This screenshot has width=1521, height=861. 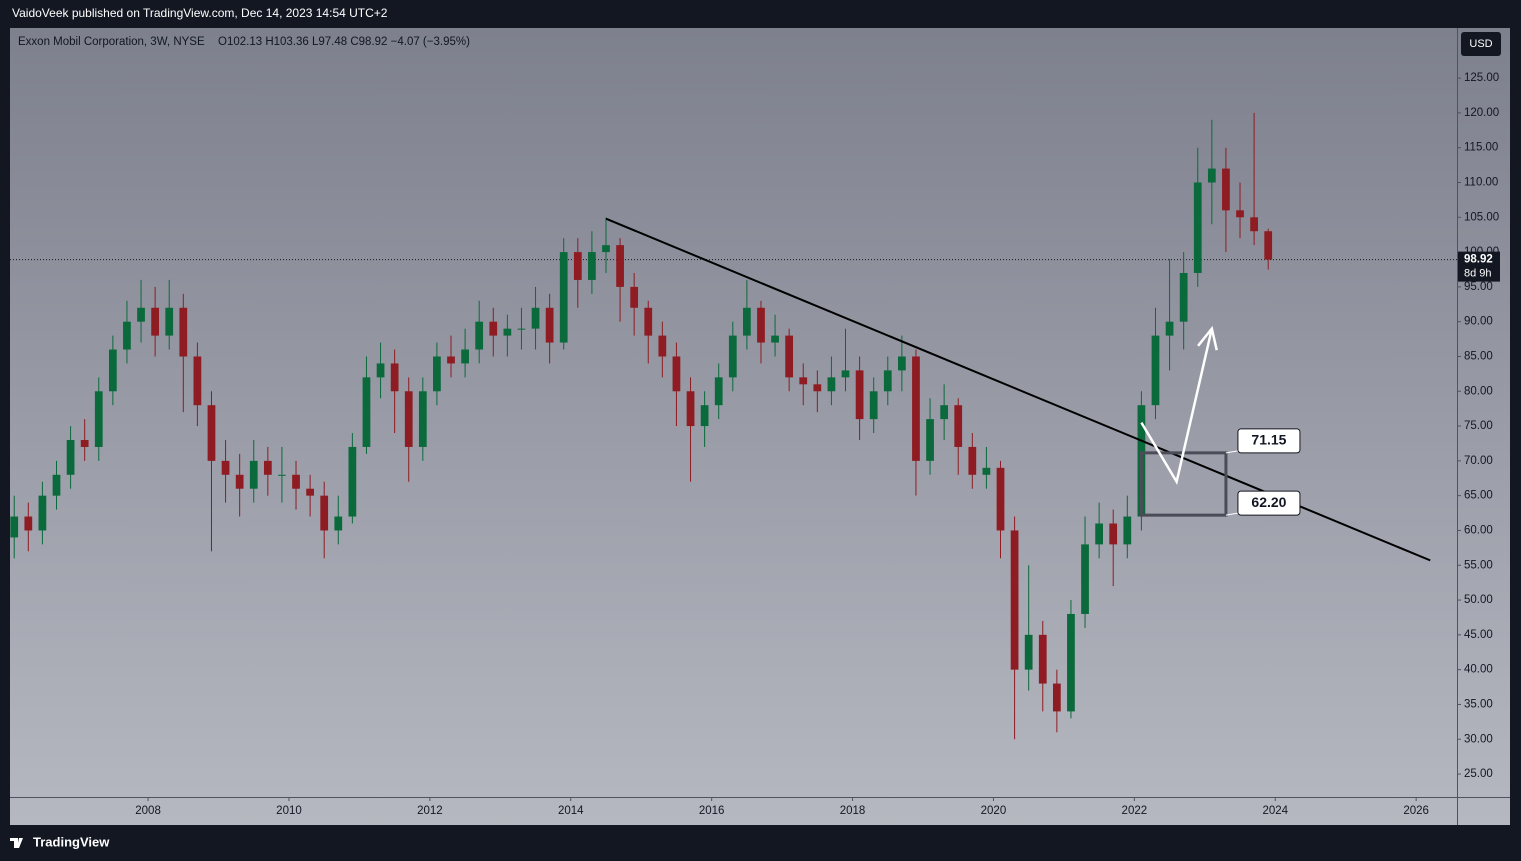 What do you see at coordinates (1481, 113) in the screenshot?
I see `y-tick-label: 120.00` at bounding box center [1481, 113].